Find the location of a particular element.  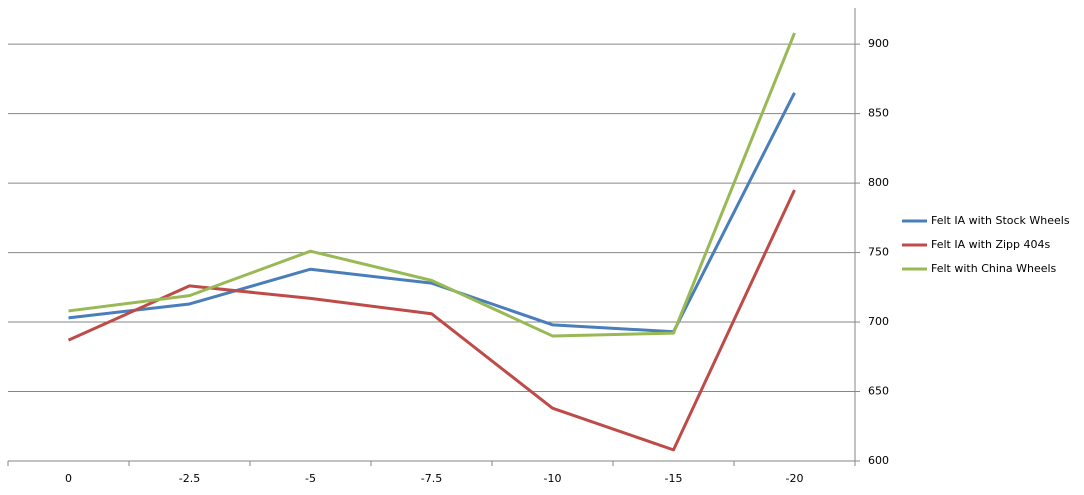

y-tick-label: 900 is located at coordinates (878, 43).